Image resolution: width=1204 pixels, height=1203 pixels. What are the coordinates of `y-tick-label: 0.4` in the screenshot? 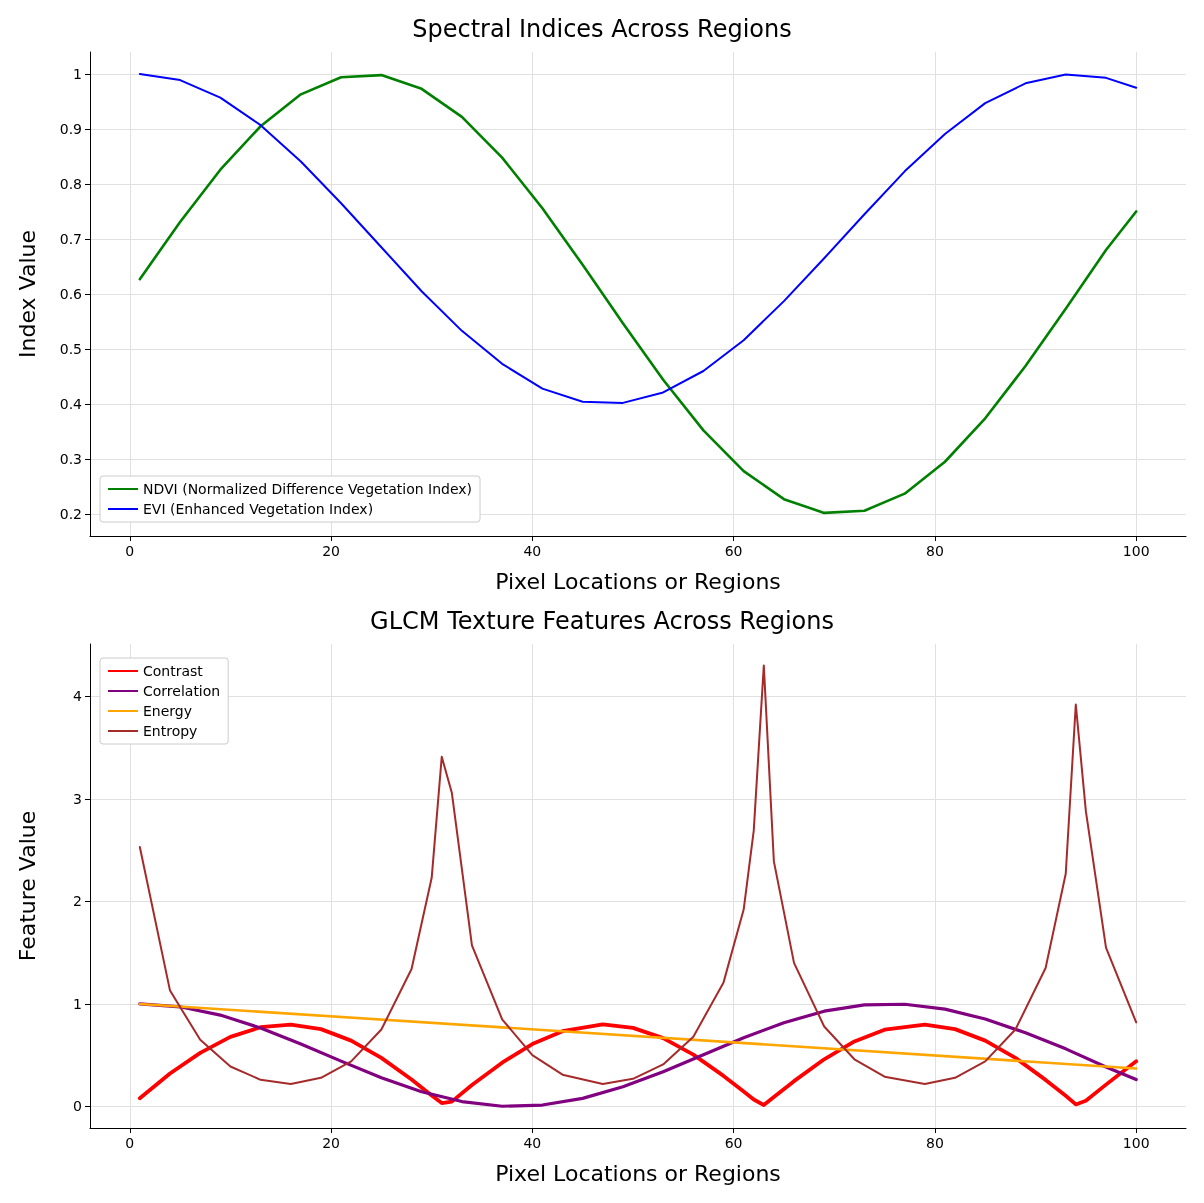 It's located at (71, 404).